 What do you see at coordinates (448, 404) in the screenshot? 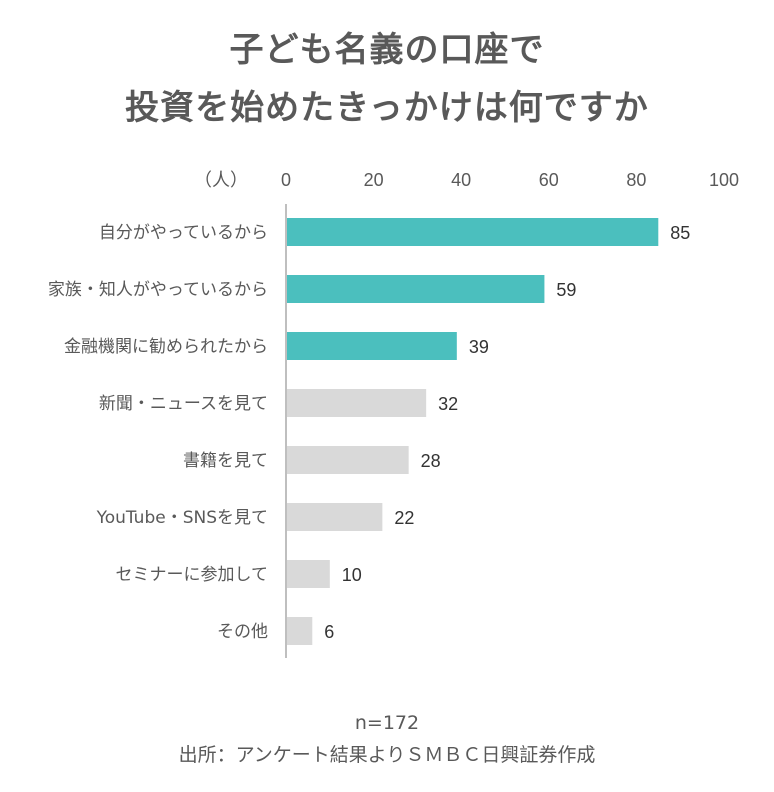
I see `value-label-3: 32` at bounding box center [448, 404].